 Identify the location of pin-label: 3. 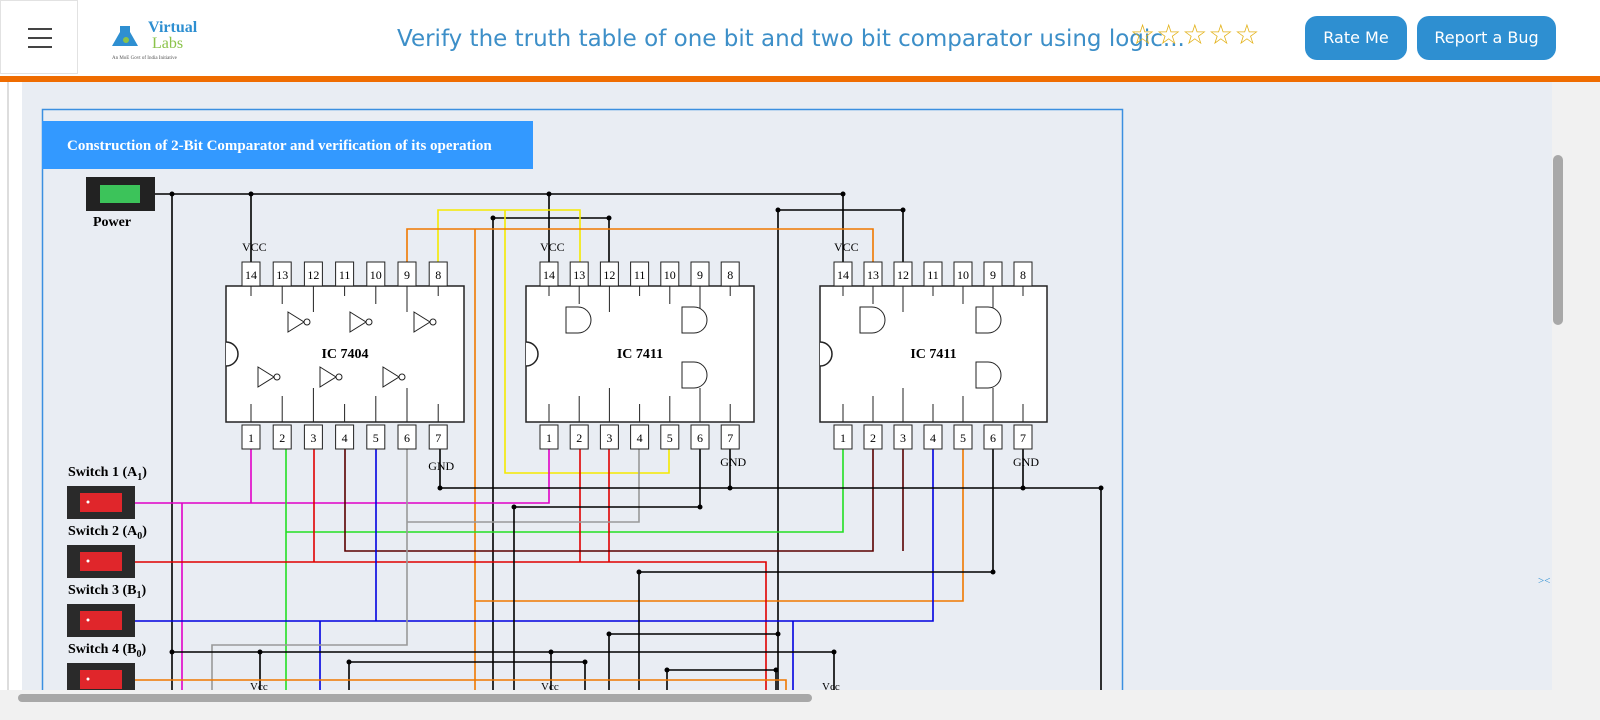
(609, 438).